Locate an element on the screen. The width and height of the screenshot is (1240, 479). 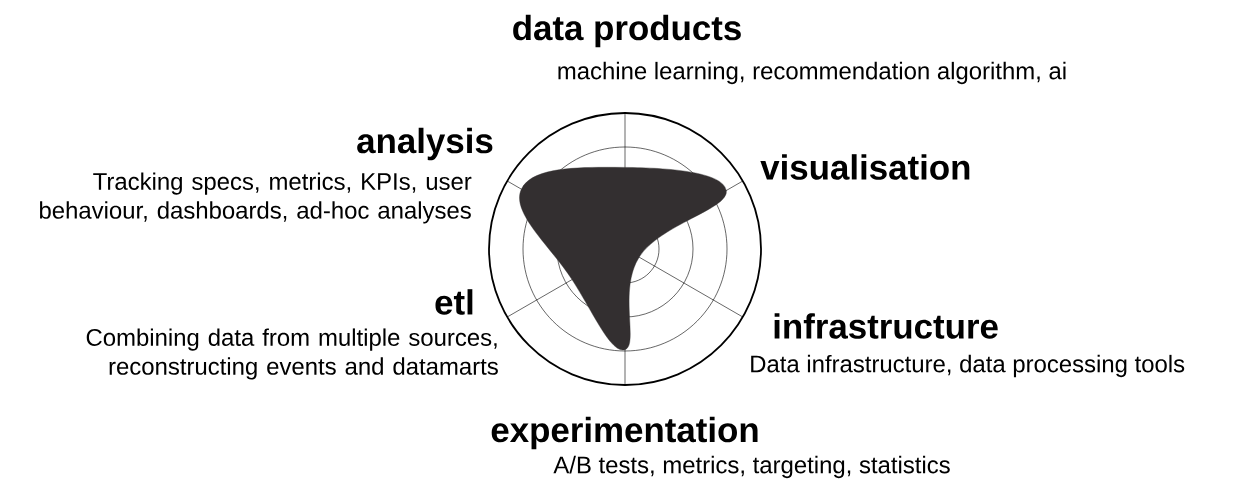
text: Combining data from multiple sources, reconstructing events and datamarts is located at coordinates (292, 354).